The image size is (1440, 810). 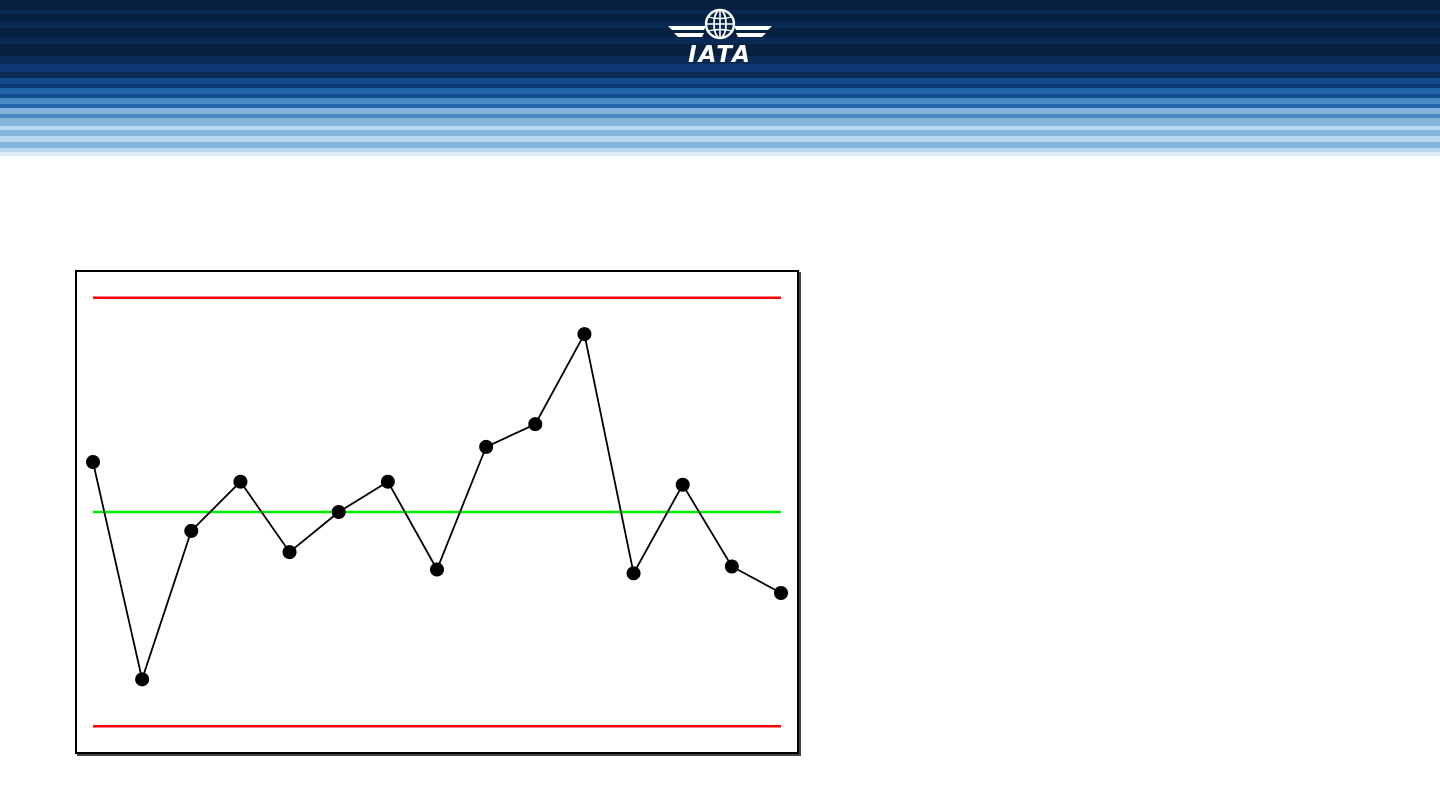 What do you see at coordinates (720, 55) in the screenshot?
I see `logo-text: IATA` at bounding box center [720, 55].